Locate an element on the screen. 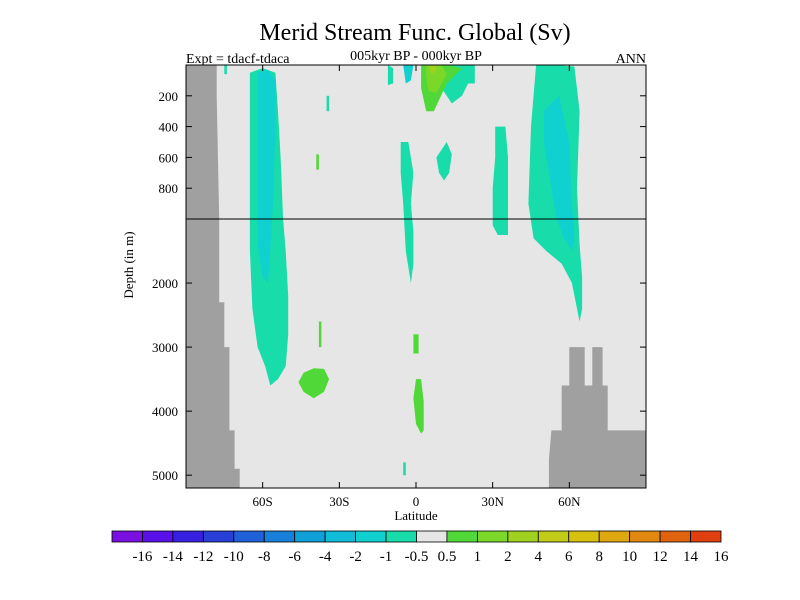 This screenshot has width=800, height=600. experiment-label: Expt = tdacf-tdaca is located at coordinates (238, 59).